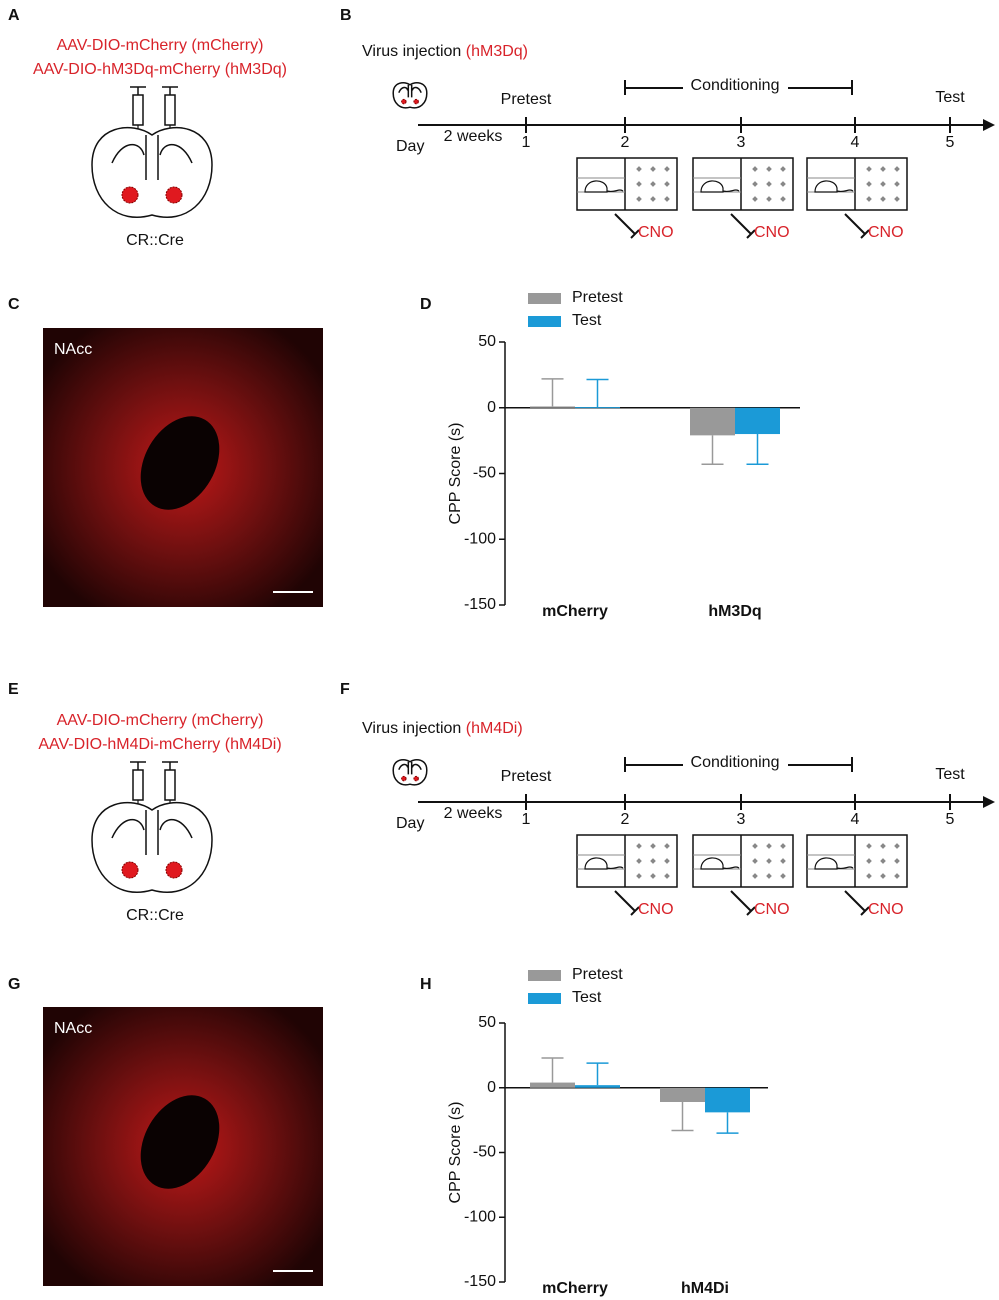  What do you see at coordinates (491, 407) in the screenshot?
I see `y-tick-label: 0` at bounding box center [491, 407].